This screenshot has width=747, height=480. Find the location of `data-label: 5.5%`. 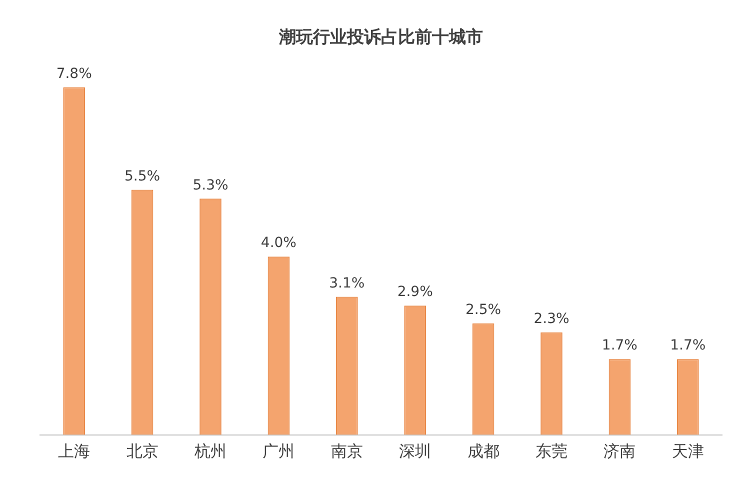

data-label: 5.5% is located at coordinates (142, 176).